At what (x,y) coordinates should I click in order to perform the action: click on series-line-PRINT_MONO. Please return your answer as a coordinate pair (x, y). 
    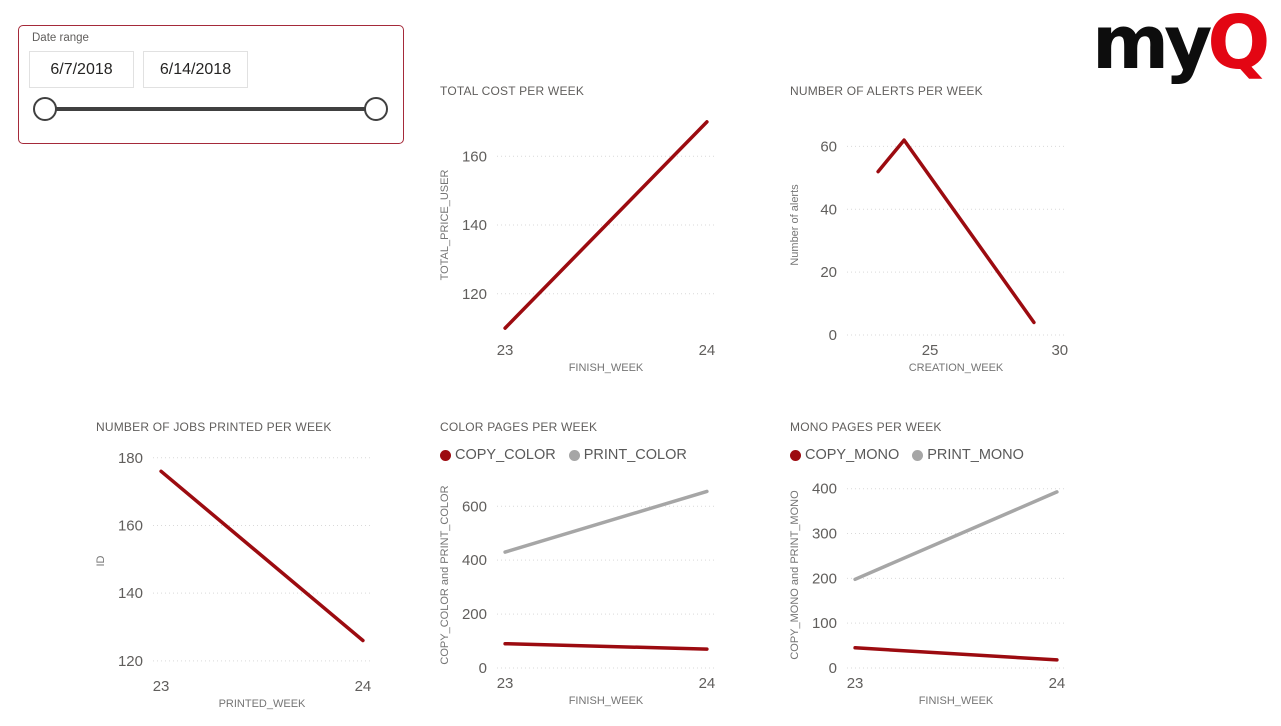
    Looking at the image, I should click on (956, 536).